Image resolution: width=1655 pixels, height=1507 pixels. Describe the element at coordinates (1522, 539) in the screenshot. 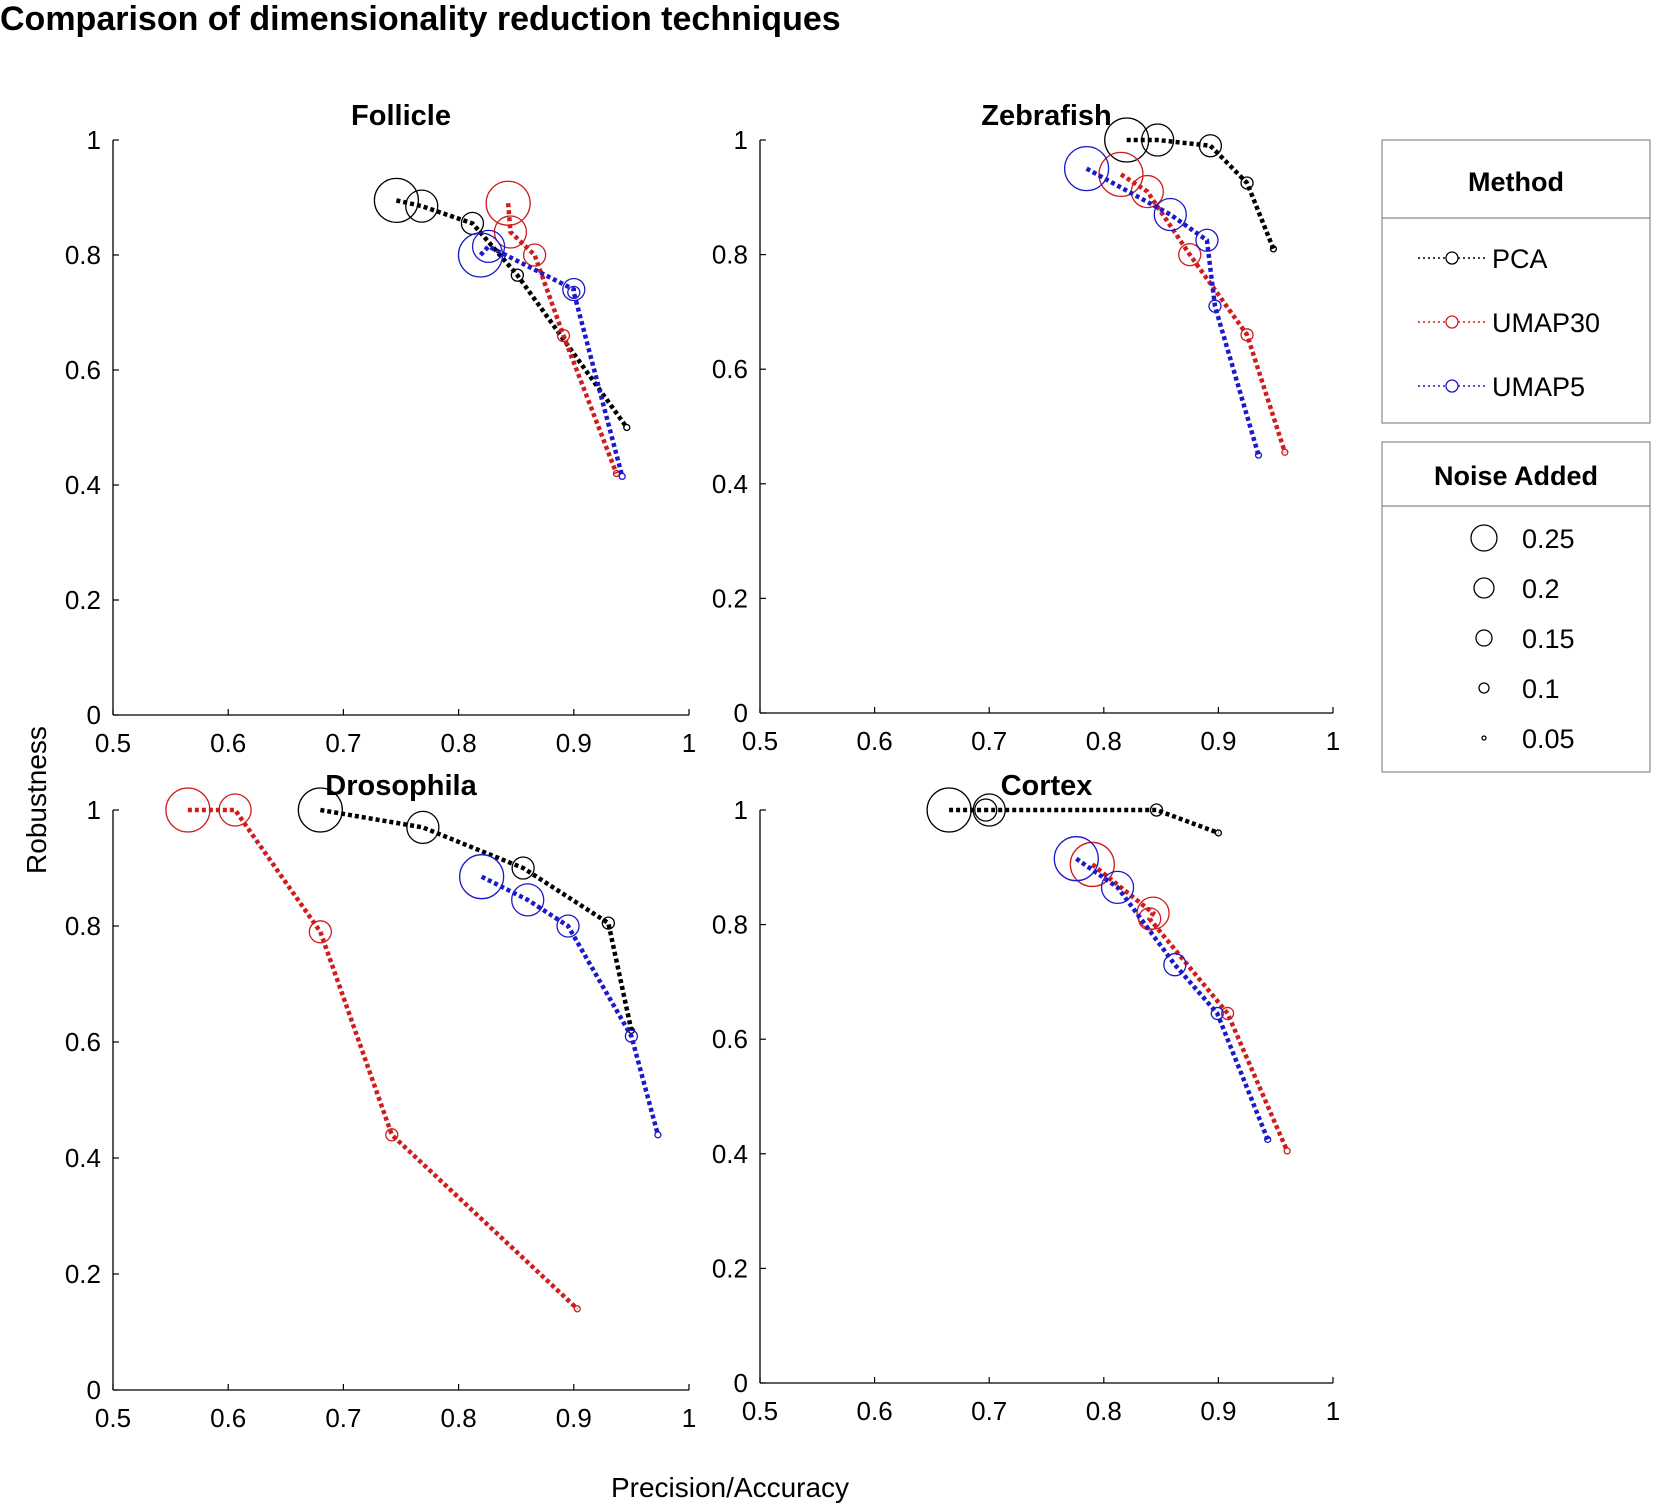

I see `noise-legend-item: 0.25` at that location.